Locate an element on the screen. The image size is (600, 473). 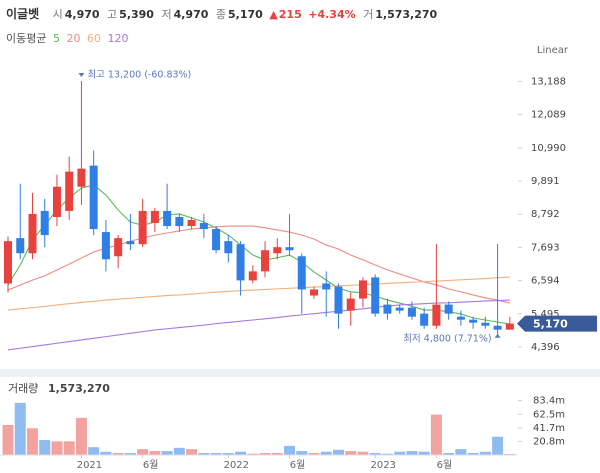
scale-label: Linear is located at coordinates (553, 50).